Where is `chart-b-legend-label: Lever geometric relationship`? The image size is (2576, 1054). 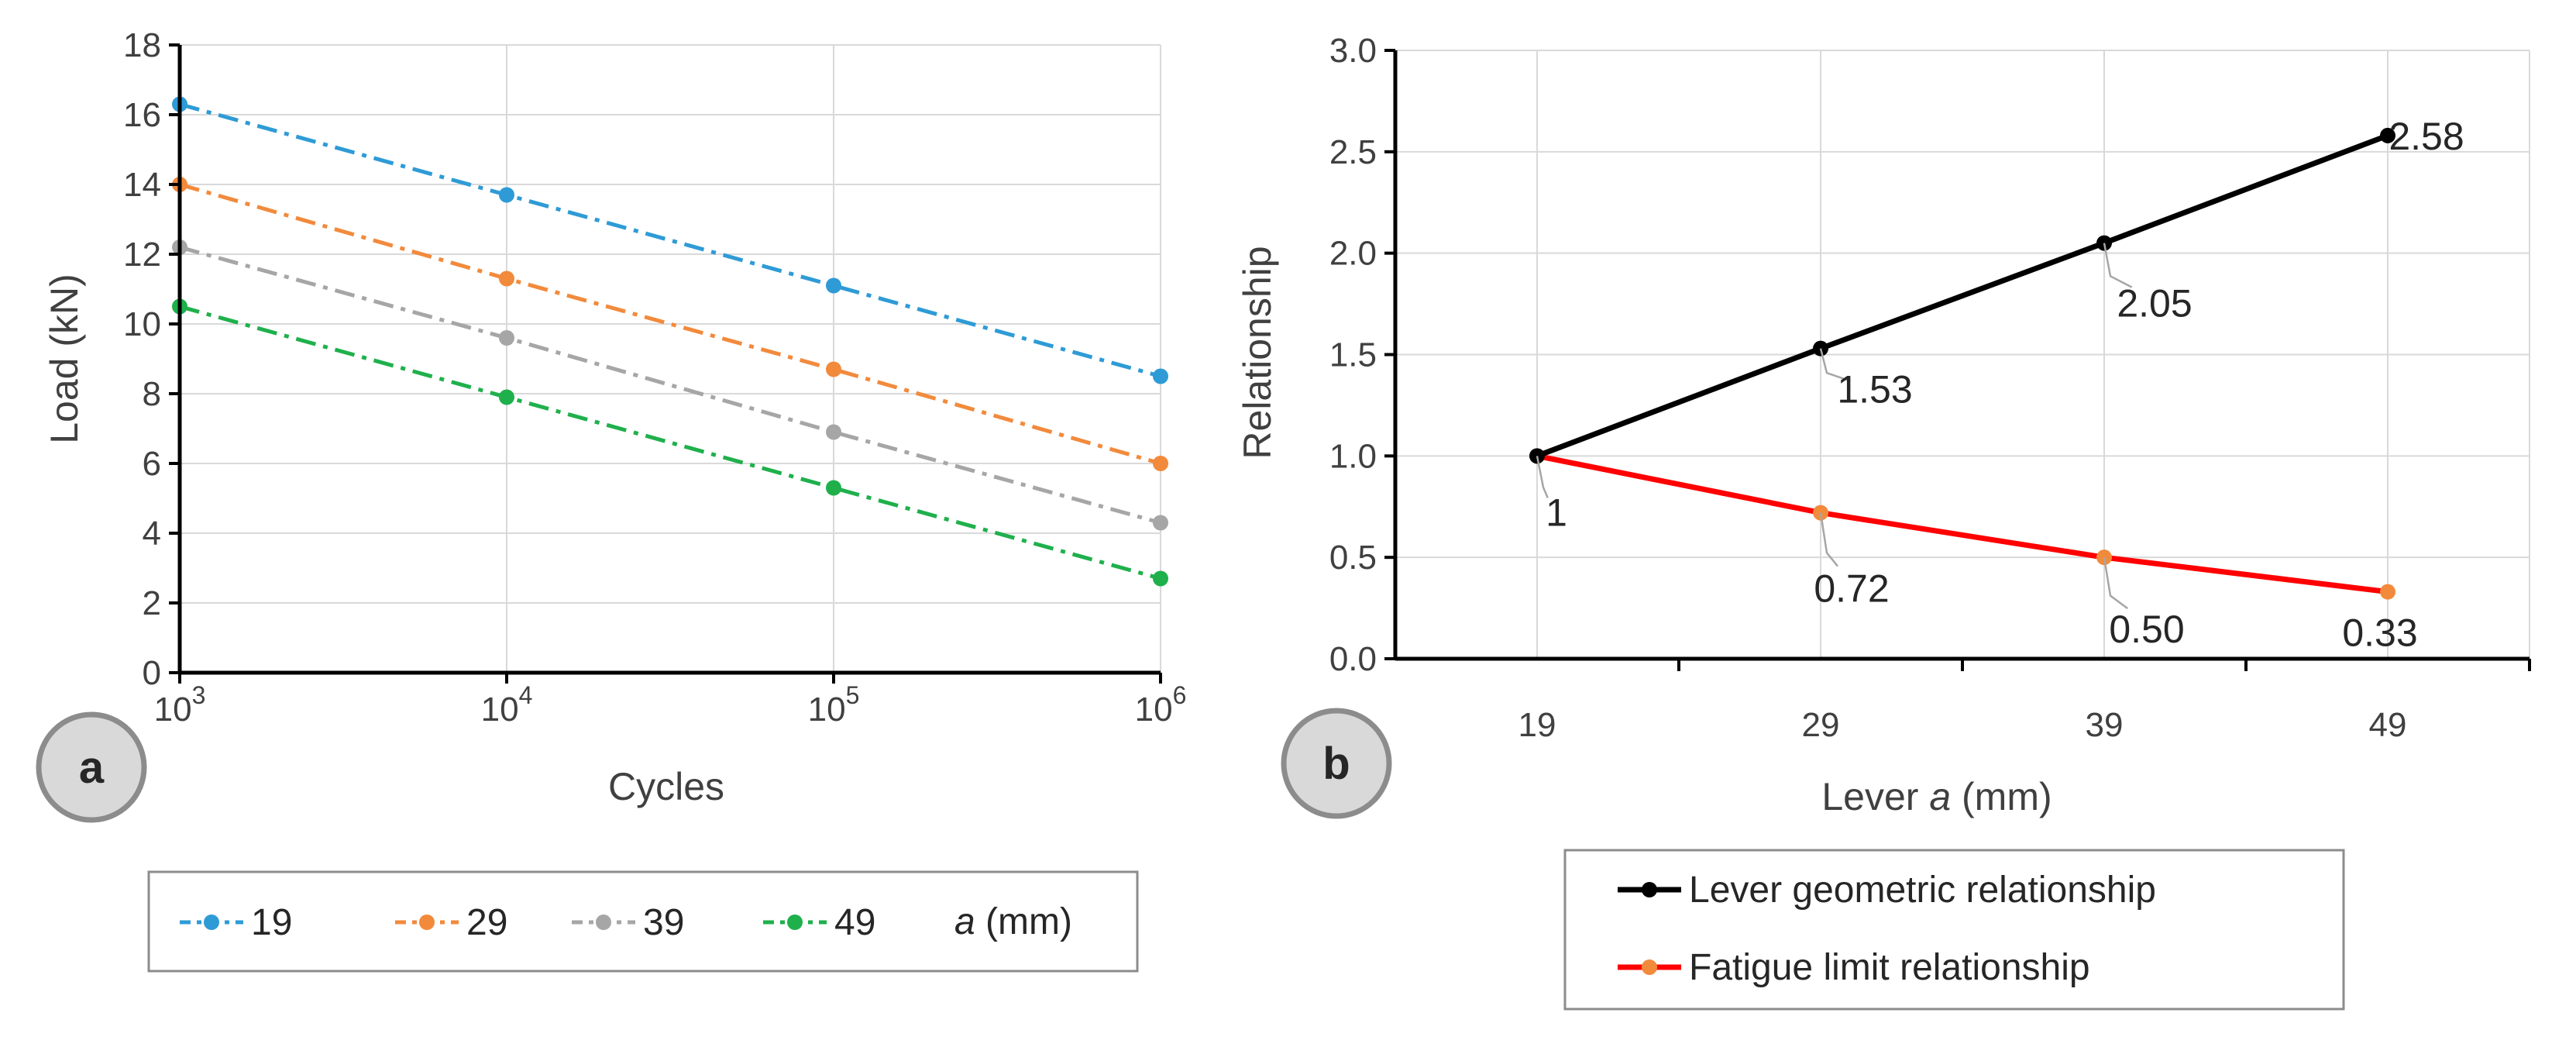
chart-b-legend-label: Lever geometric relationship is located at coordinates (1922, 890).